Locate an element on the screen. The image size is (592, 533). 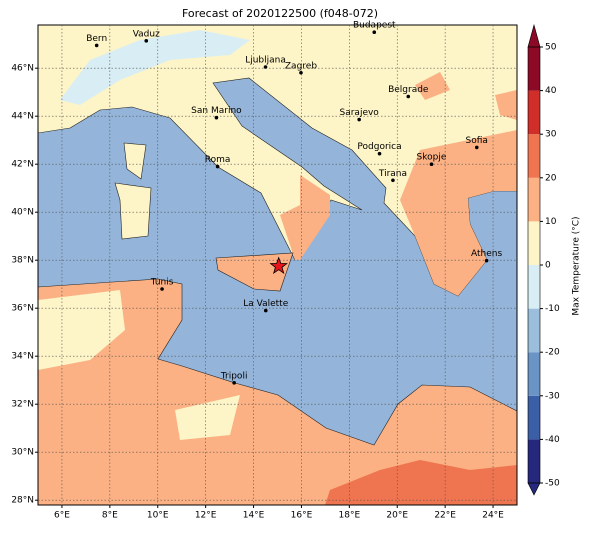
mild-africa is located at coordinates (139, 365).